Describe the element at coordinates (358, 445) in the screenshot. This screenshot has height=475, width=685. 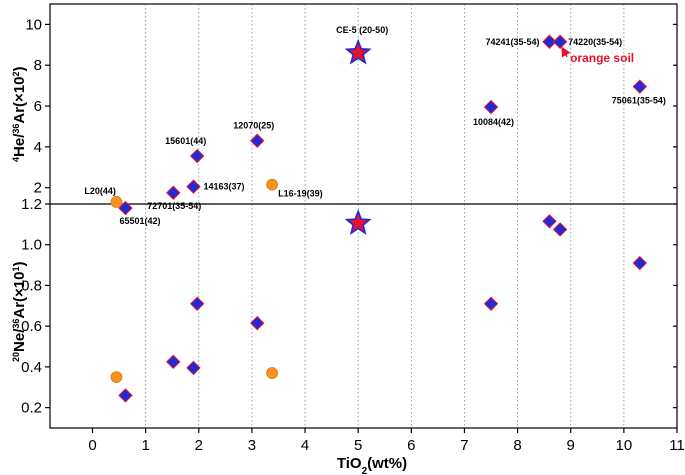
I see `x-tick-label-5: 5` at that location.